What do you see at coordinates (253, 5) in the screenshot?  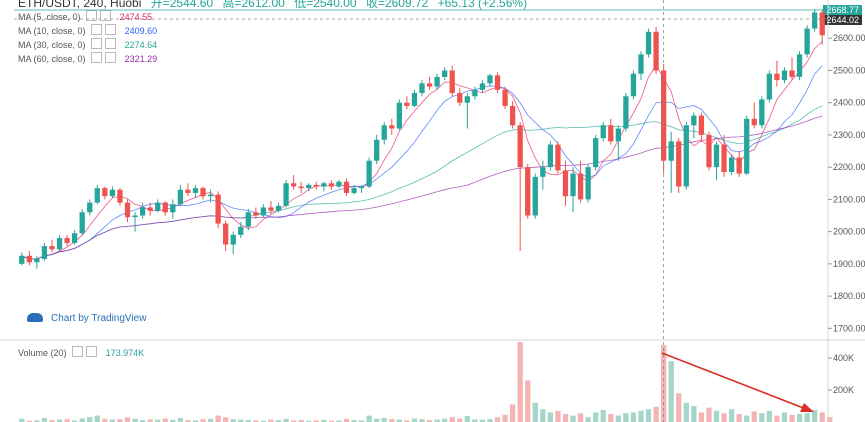 I see `high-value: 高=2612.00` at bounding box center [253, 5].